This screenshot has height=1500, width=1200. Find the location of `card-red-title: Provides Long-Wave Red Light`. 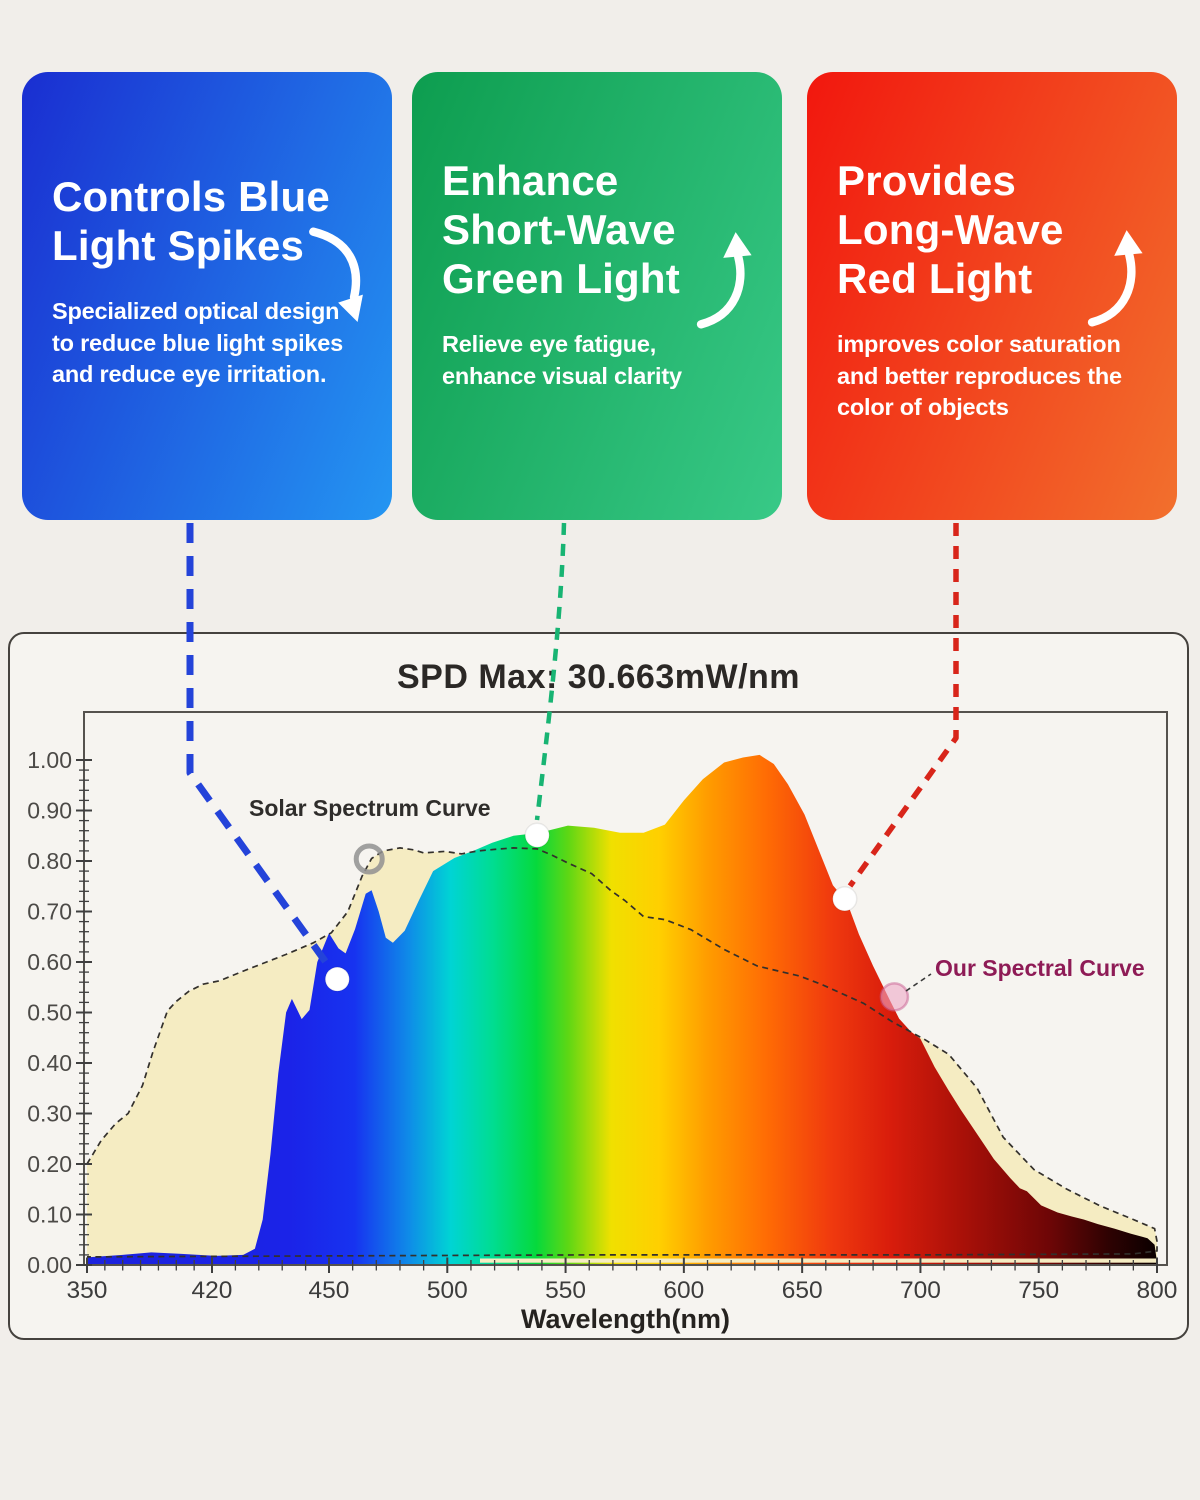

card-red-title: Provides Long-Wave Red Light is located at coordinates (995, 229).